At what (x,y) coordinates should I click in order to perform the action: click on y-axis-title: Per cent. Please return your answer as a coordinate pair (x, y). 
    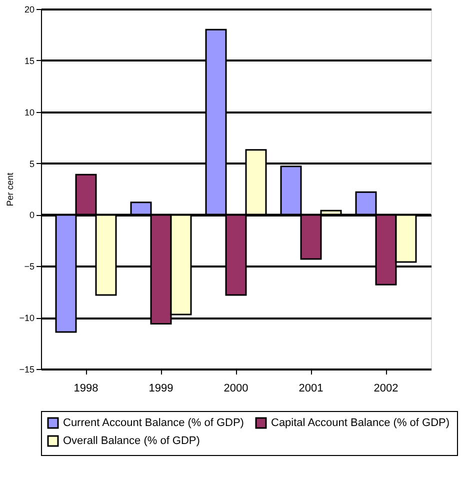
    Looking at the image, I should click on (10, 189).